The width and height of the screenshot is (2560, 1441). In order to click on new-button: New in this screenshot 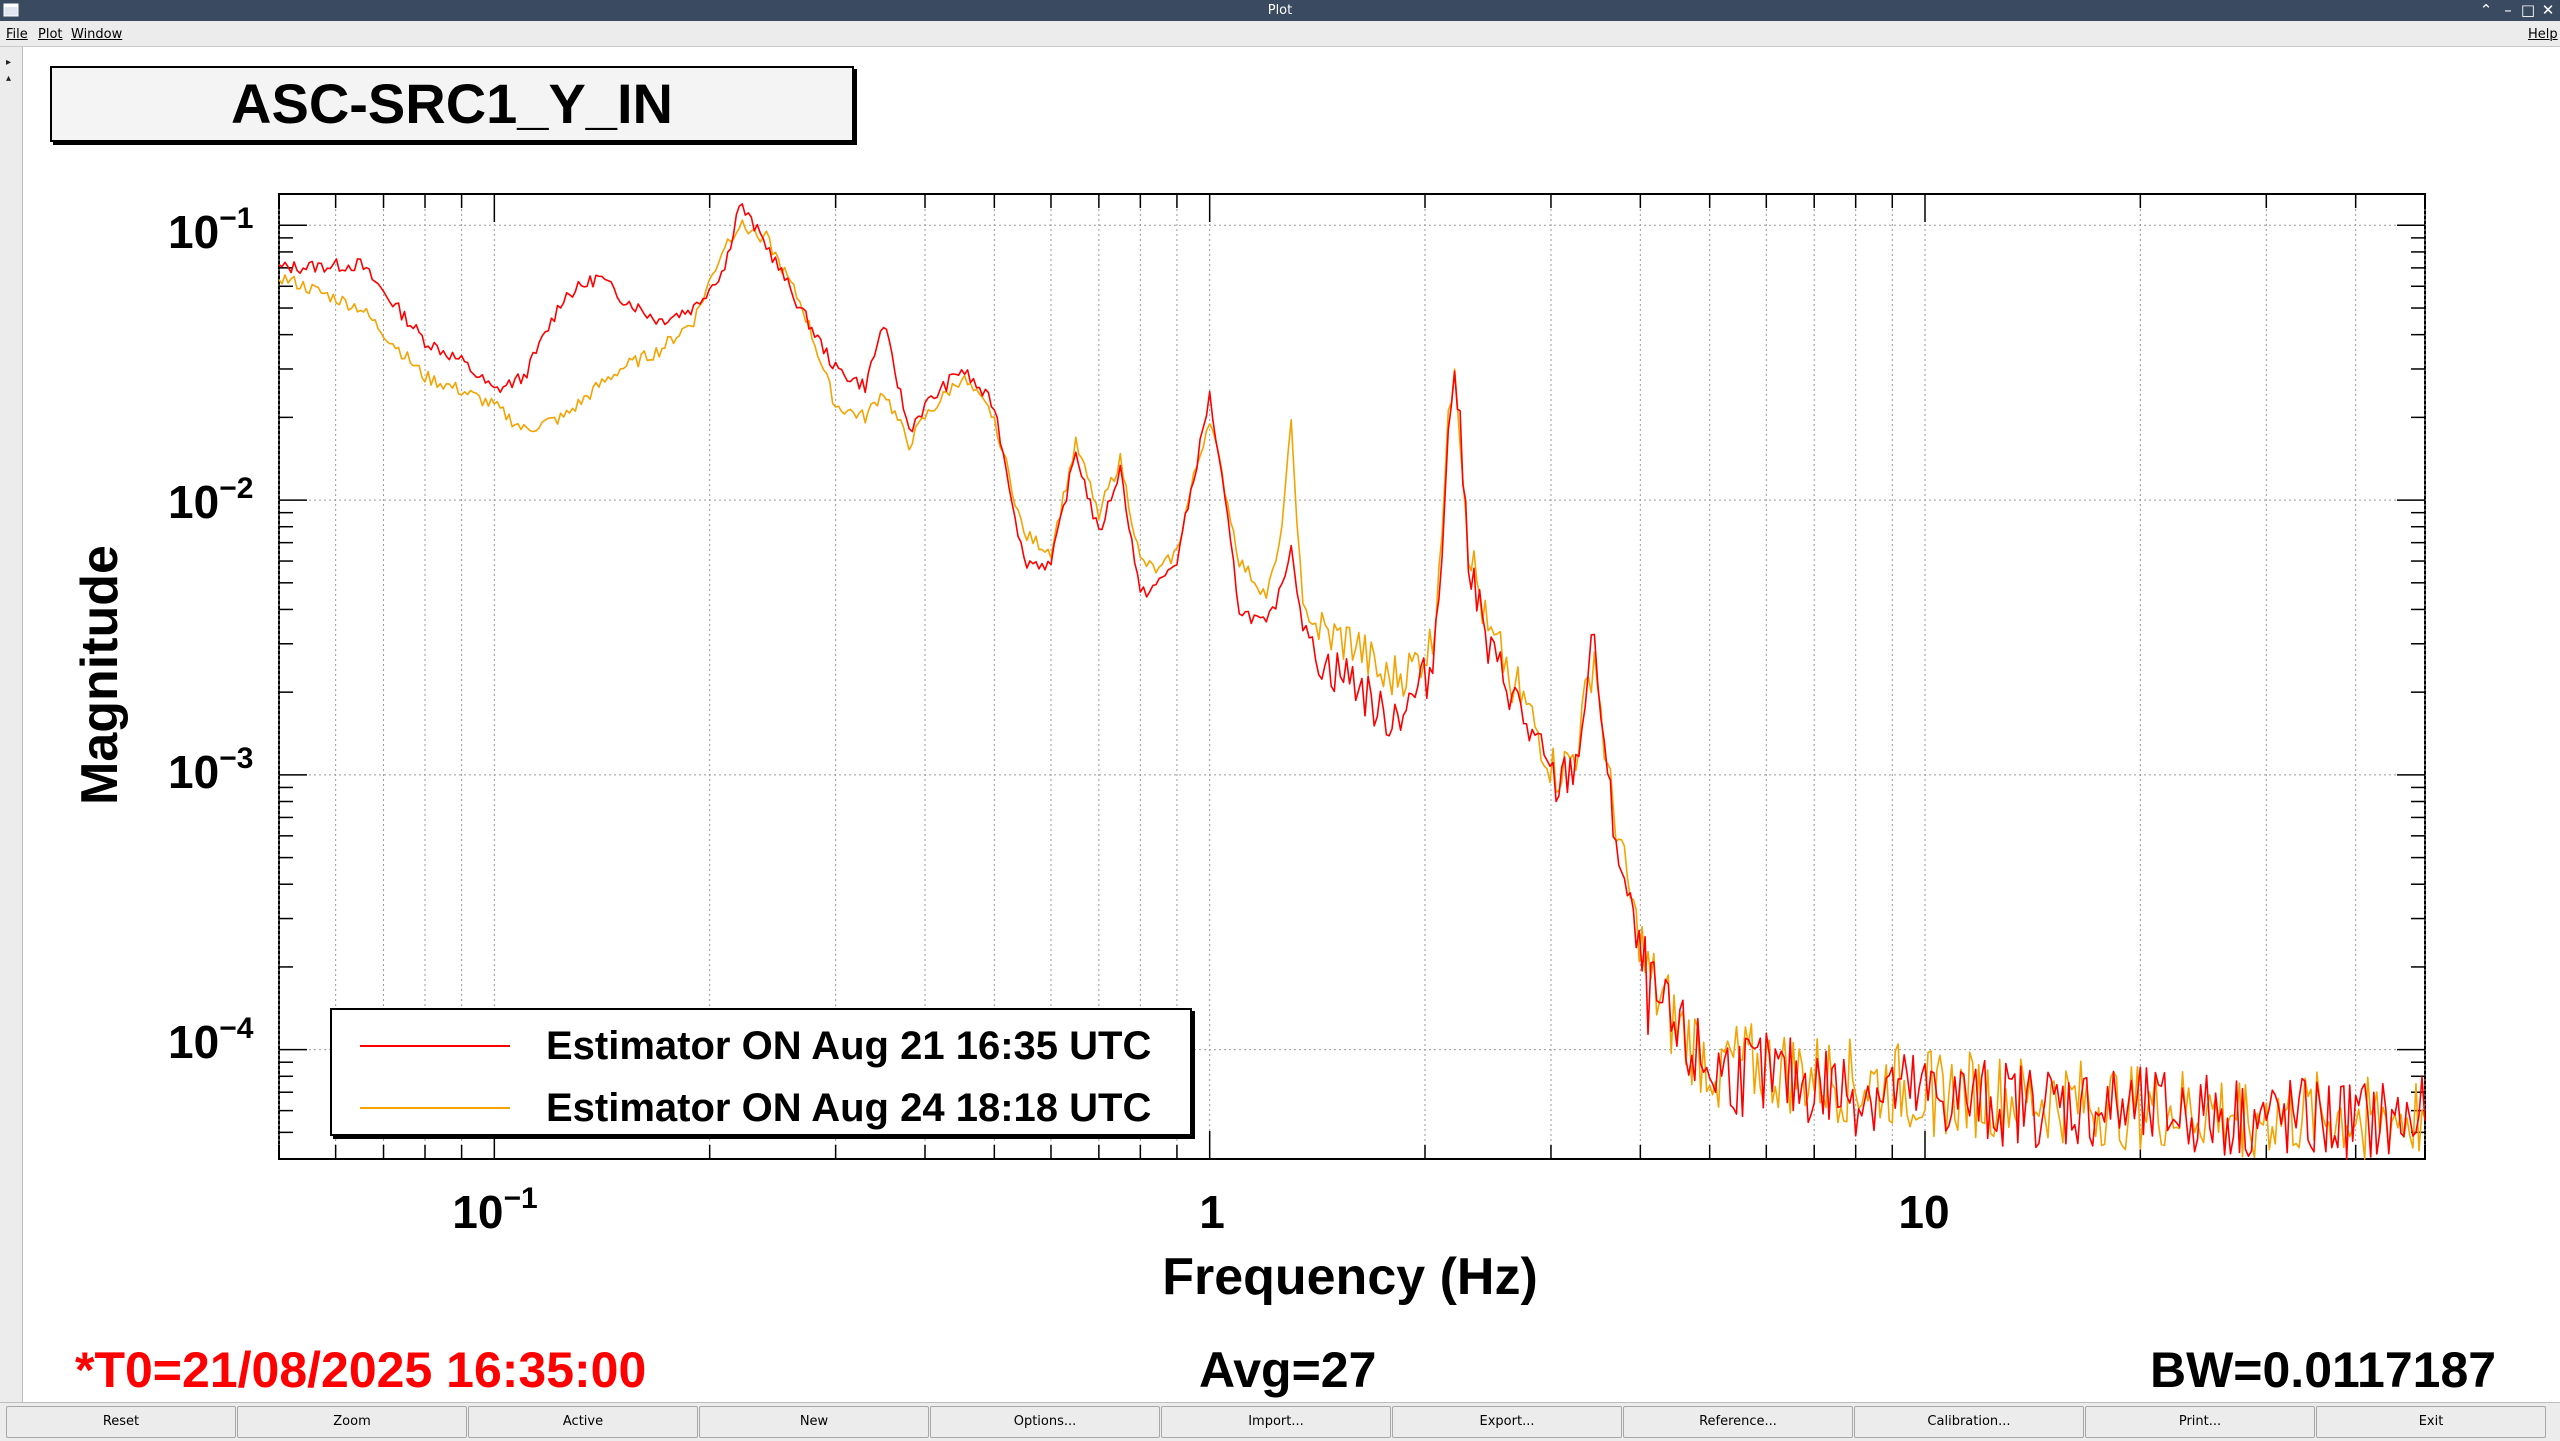, I will do `click(814, 1422)`.